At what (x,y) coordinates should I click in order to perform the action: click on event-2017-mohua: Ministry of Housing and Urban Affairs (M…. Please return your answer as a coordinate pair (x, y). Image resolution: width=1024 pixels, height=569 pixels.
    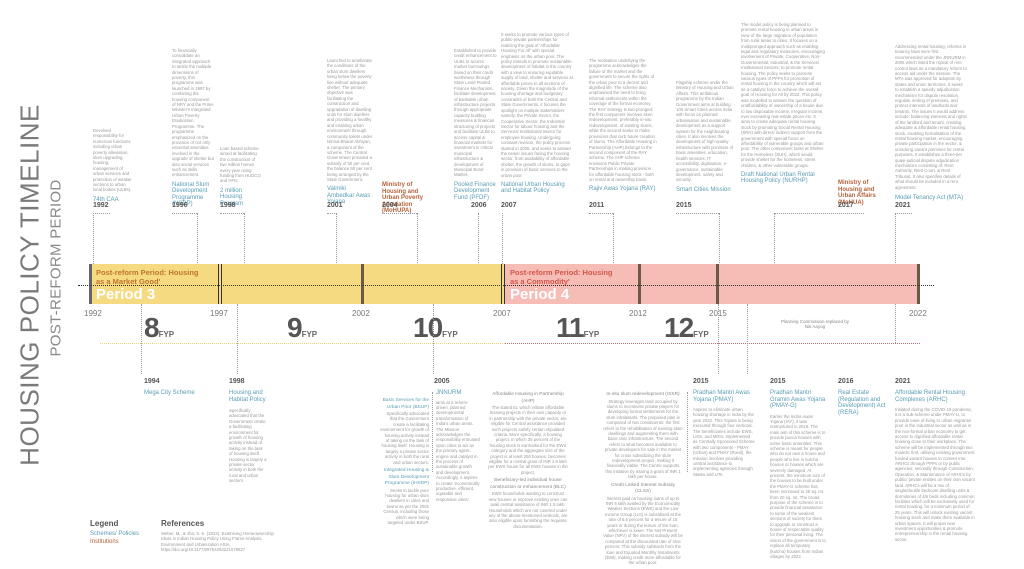
    Looking at the image, I should click on (864, 193).